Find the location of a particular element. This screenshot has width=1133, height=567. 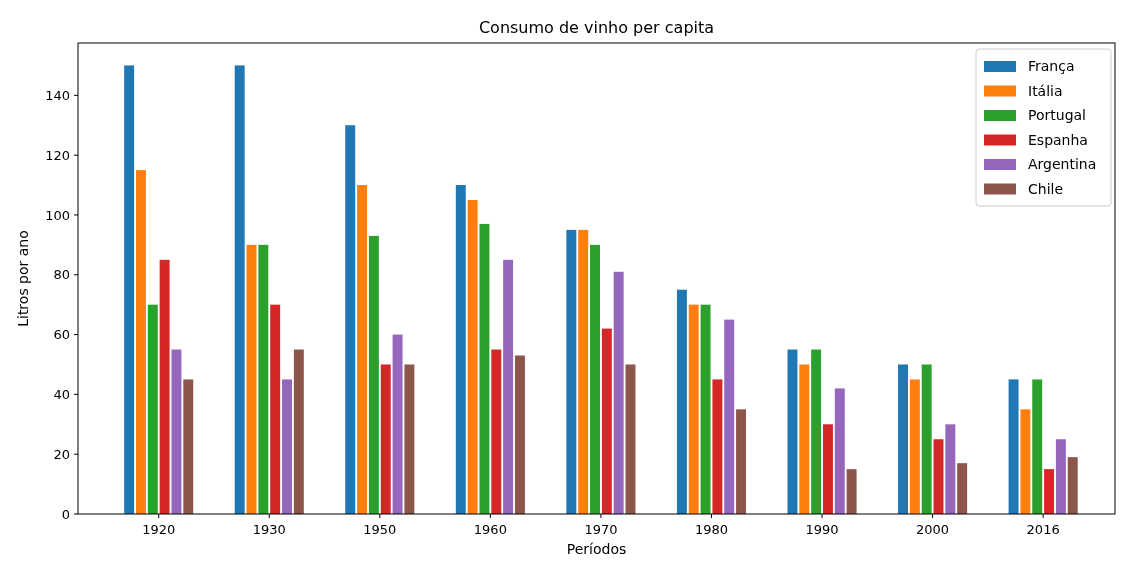

y-tick-label: 140 is located at coordinates (57, 95).